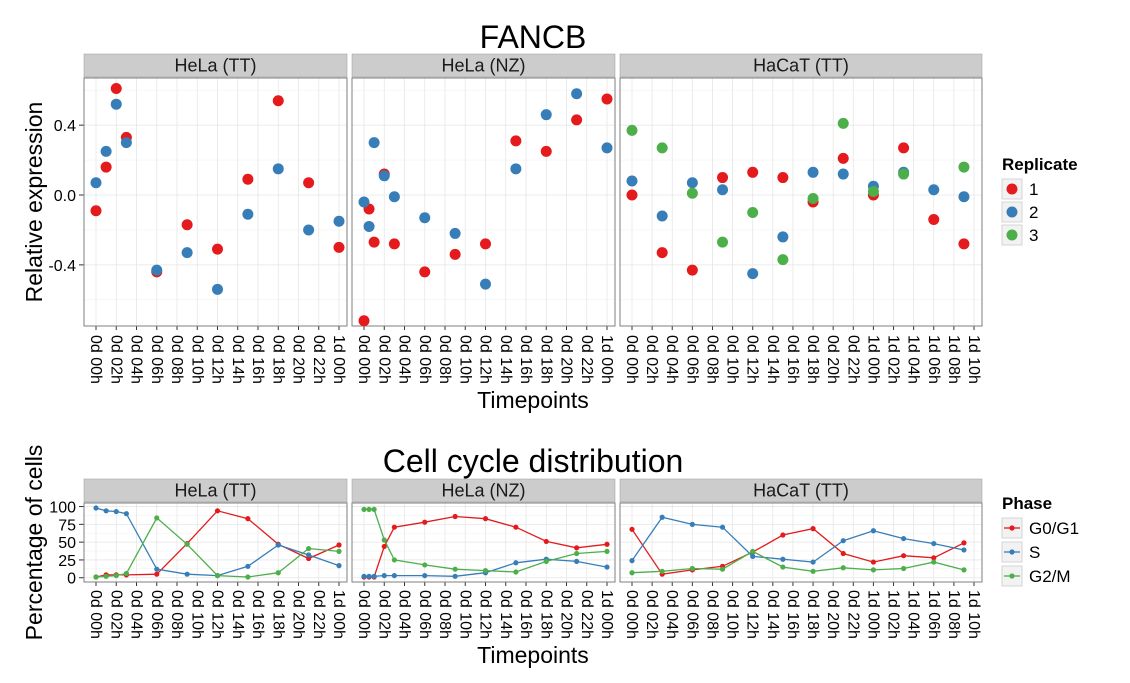  What do you see at coordinates (34, 543) in the screenshot?
I see `y-axis-label: Percentage of cells` at bounding box center [34, 543].